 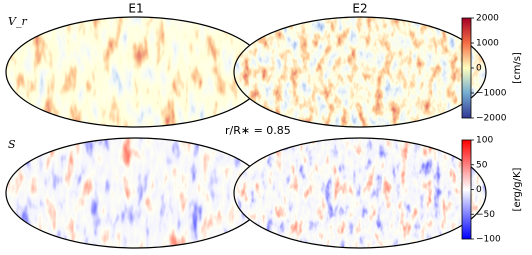 What do you see at coordinates (517, 68) in the screenshot?
I see `colorbar-label: [cm/s]` at bounding box center [517, 68].